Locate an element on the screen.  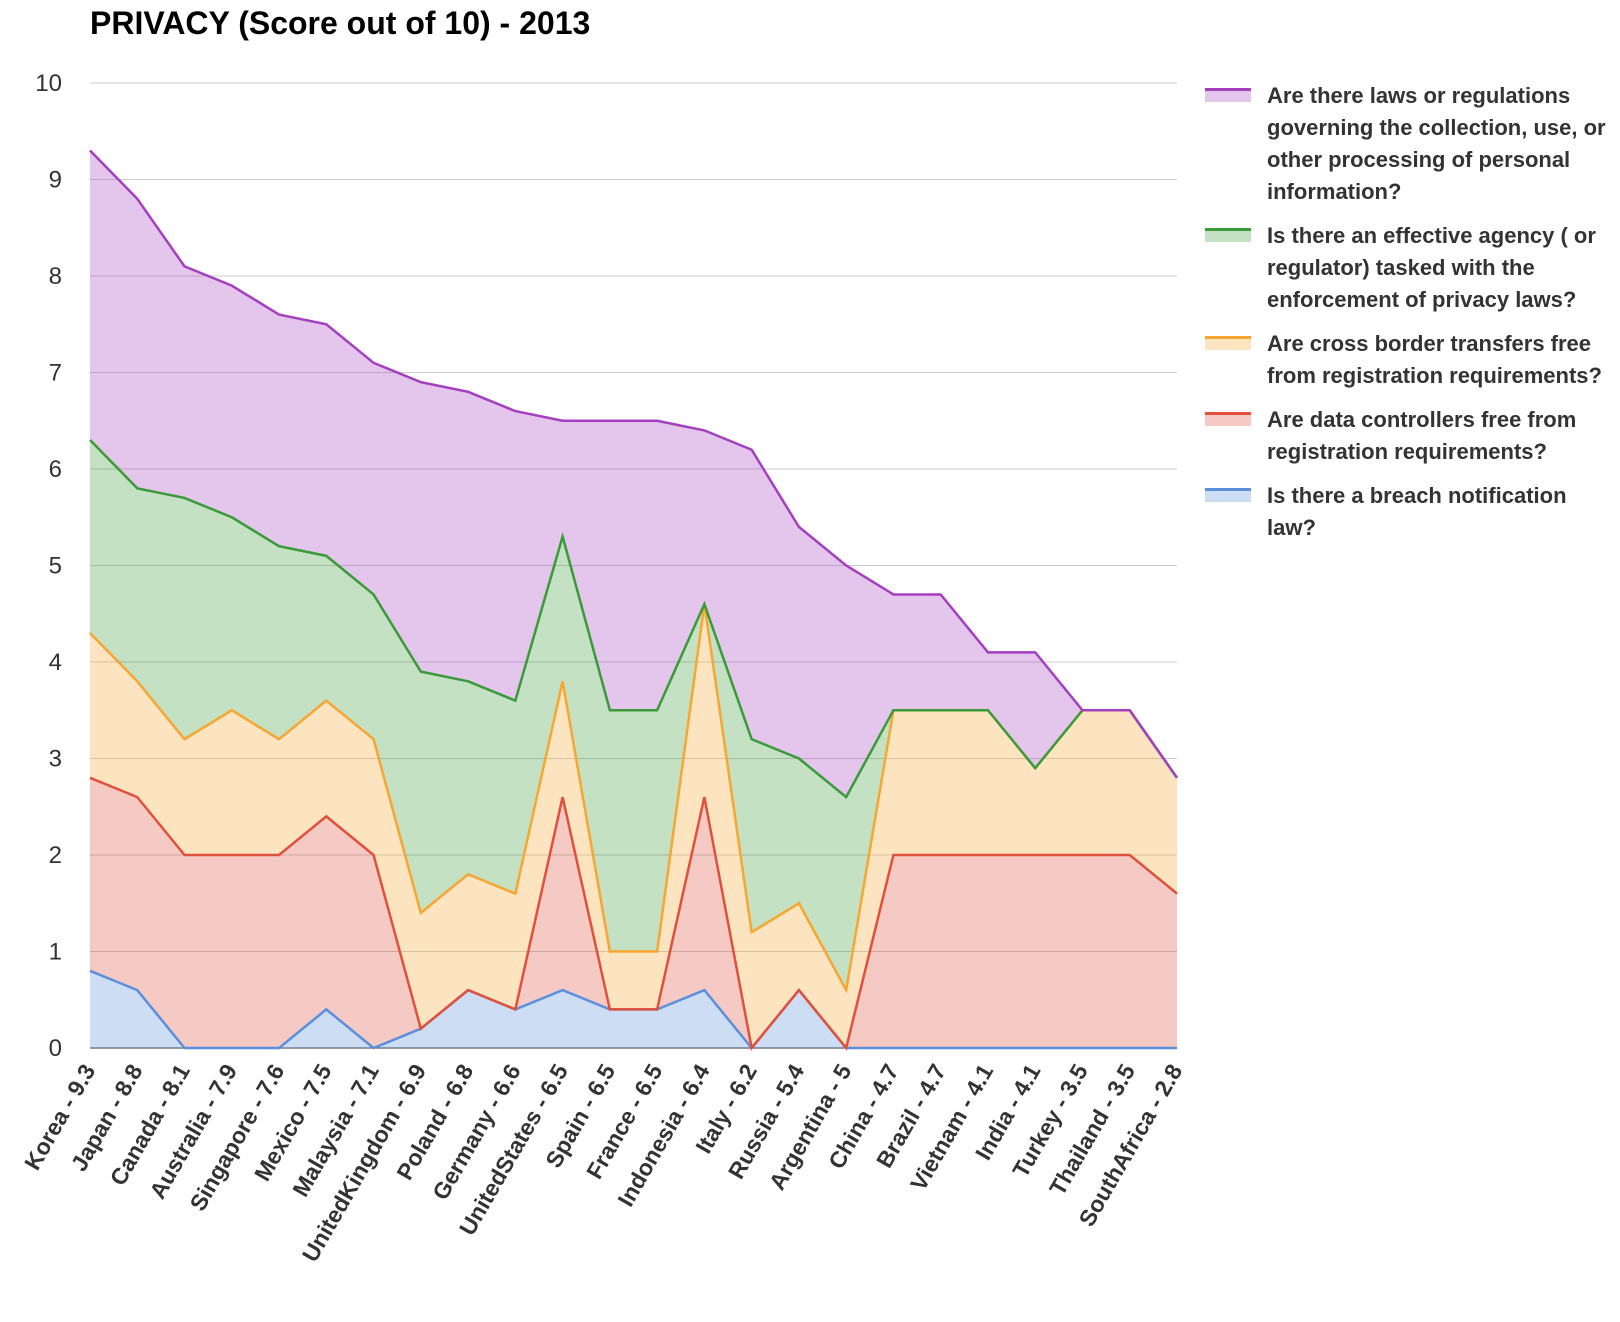
y-tick-label: 10 is located at coordinates (48, 83).